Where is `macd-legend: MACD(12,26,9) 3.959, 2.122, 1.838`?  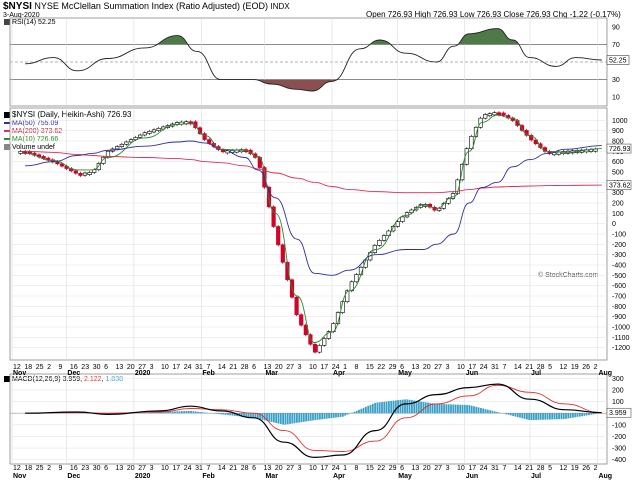
macd-legend: MACD(12,26,9) 3.959, 2.122, 1.838 is located at coordinates (63, 379).